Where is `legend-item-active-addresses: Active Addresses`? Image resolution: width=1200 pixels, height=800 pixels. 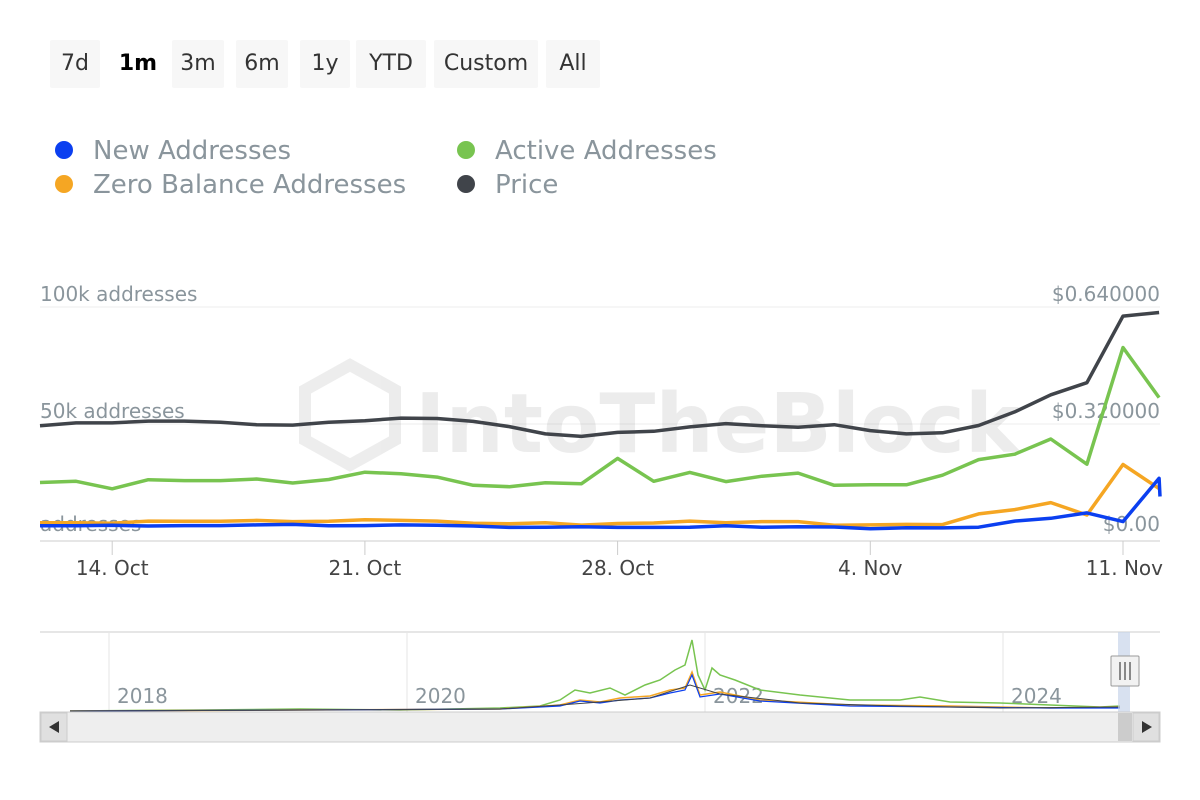
legend-item-active-addresses: Active Addresses is located at coordinates (587, 151).